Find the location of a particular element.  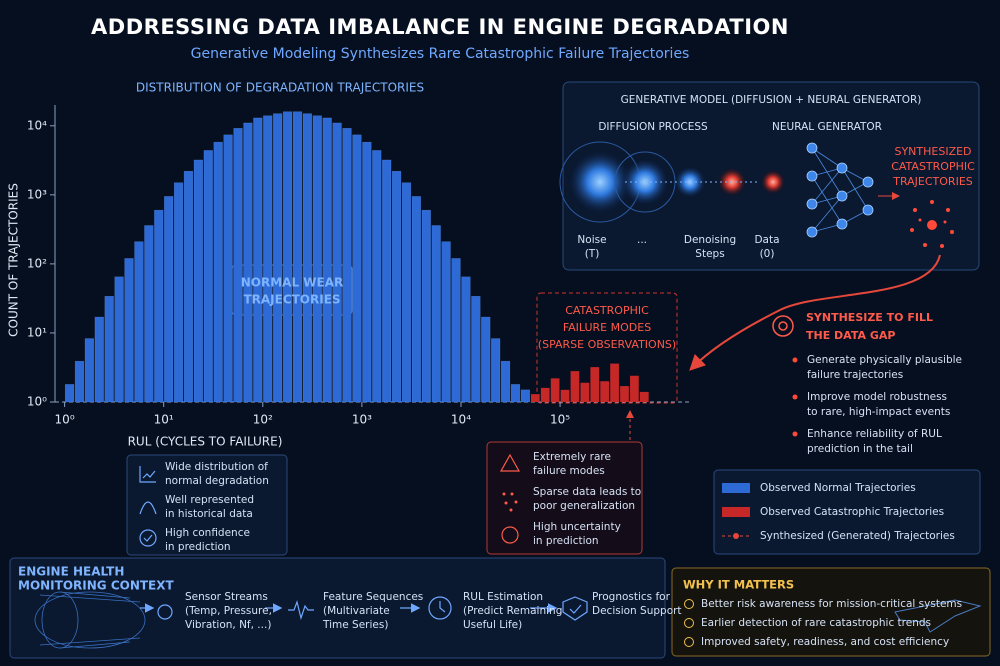

panel-title: ENGINE HEALTH is located at coordinates (71, 572).